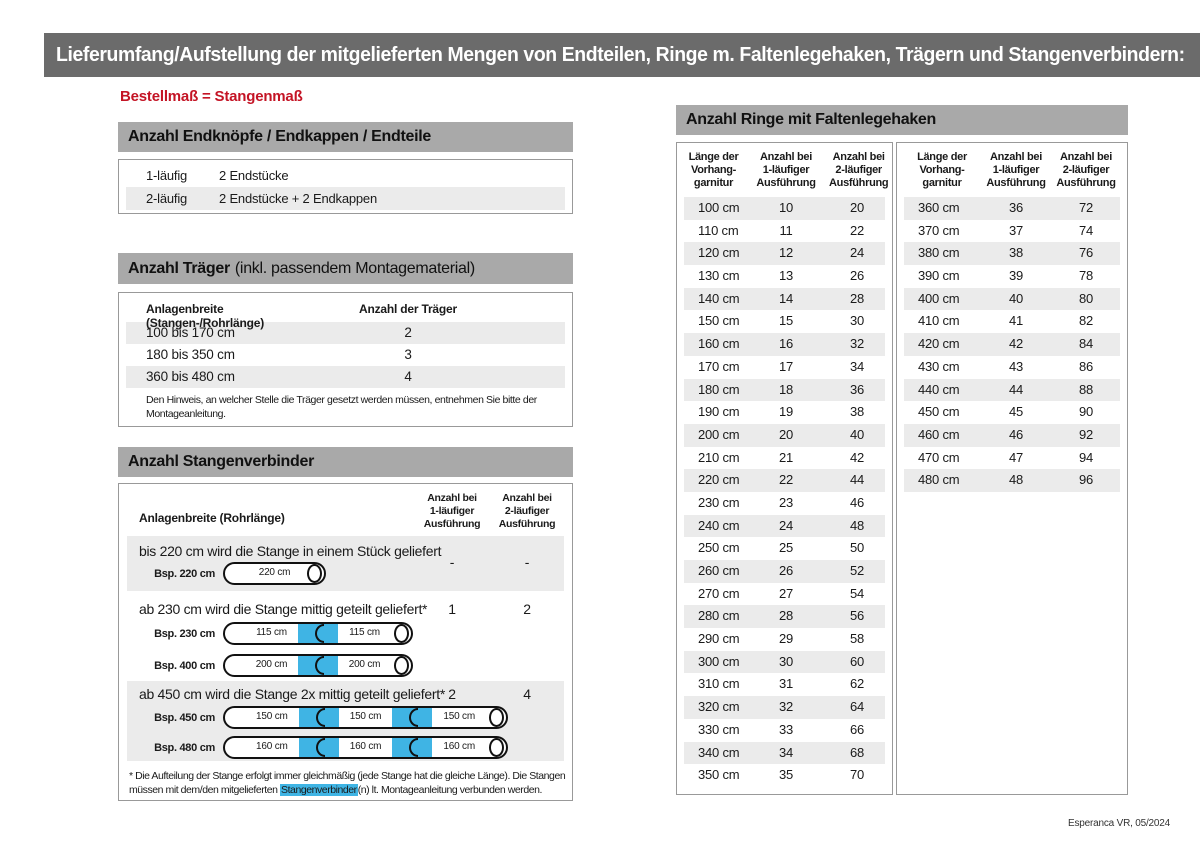 Image resolution: width=1200 pixels, height=849 pixels. Describe the element at coordinates (167, 198) in the screenshot. I see `run-type-cell: 2-läufig` at that location.